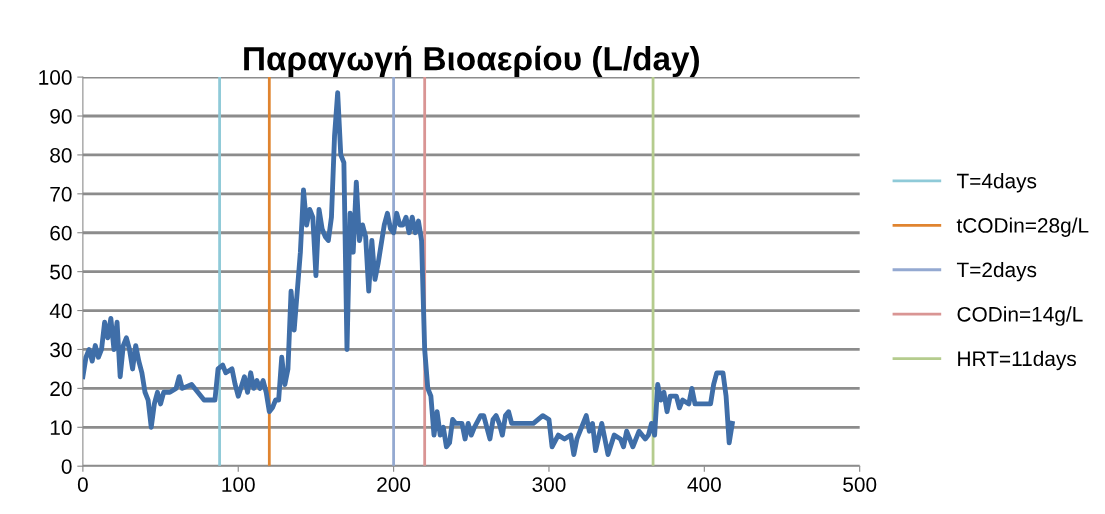  Describe the element at coordinates (61, 389) in the screenshot. I see `y-tick-label: 20` at that location.